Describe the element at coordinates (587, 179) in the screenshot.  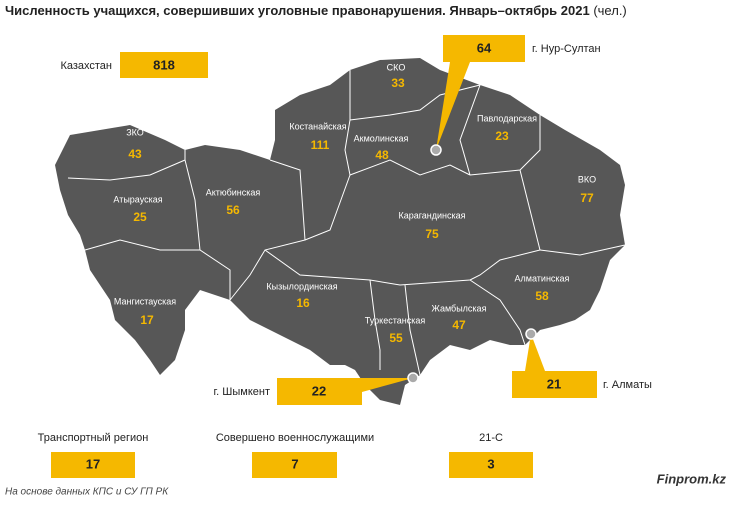
I see `region-name: ВКО` at that location.